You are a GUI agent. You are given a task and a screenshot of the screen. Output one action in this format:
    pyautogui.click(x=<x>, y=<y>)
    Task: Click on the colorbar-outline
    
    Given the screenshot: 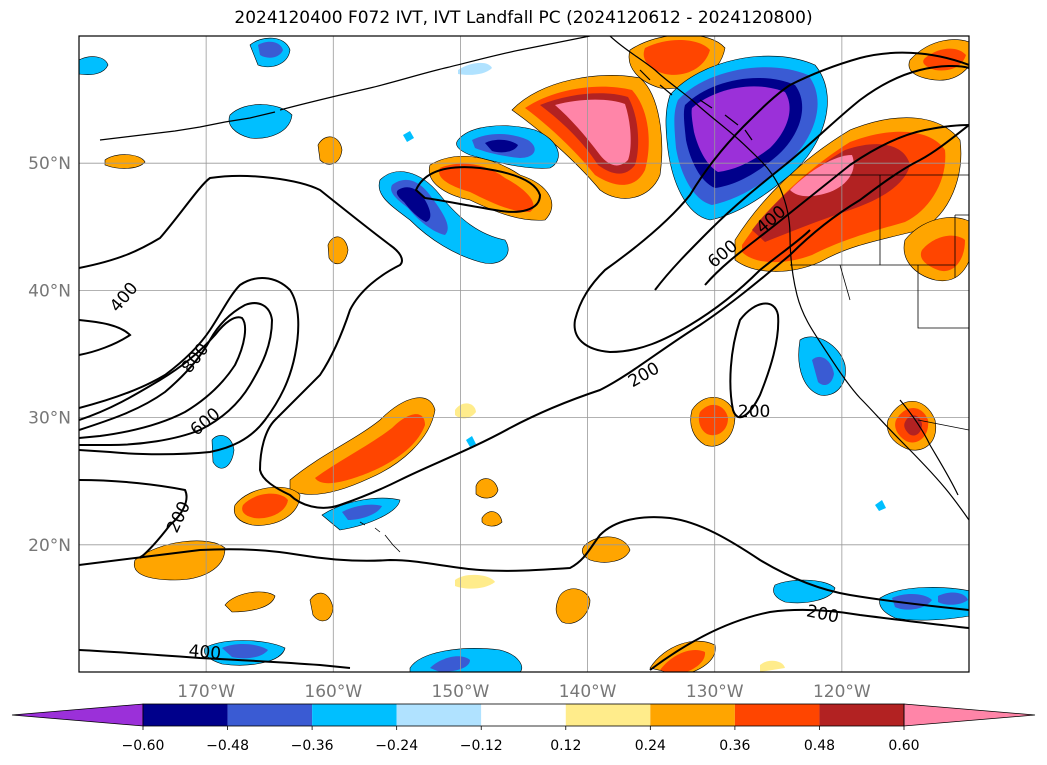 What is the action you would take?
    pyautogui.click(x=523, y=715)
    